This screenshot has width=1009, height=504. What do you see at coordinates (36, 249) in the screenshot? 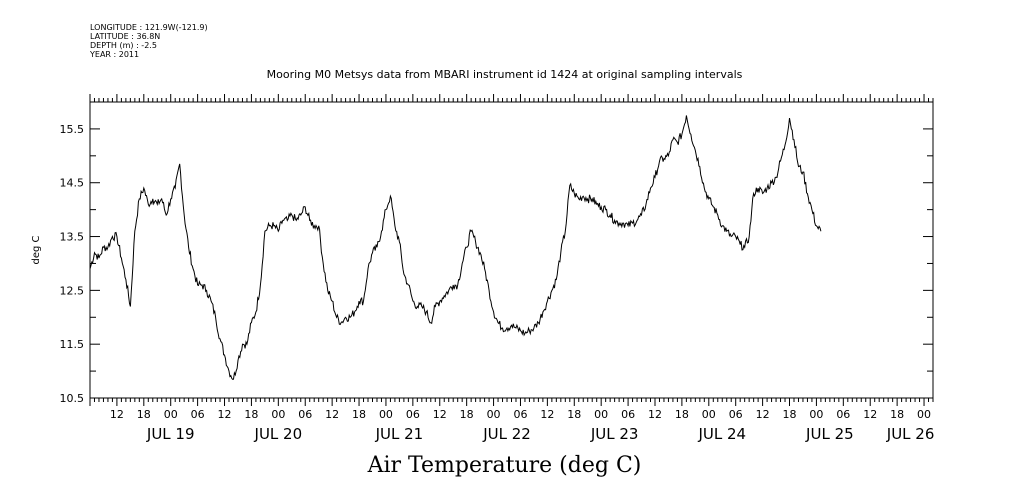
I see `y-axis-label: deg C` at bounding box center [36, 249].